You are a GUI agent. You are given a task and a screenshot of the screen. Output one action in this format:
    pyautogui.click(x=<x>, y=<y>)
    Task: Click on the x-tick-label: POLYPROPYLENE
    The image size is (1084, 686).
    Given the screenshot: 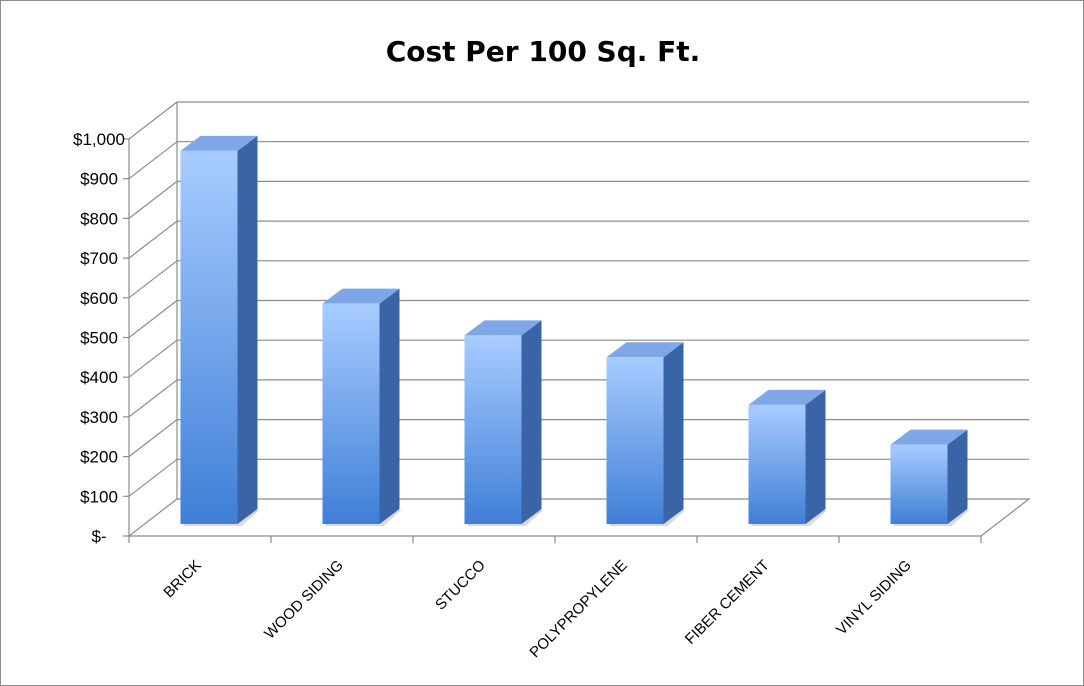 What is the action you would take?
    pyautogui.click(x=578, y=609)
    